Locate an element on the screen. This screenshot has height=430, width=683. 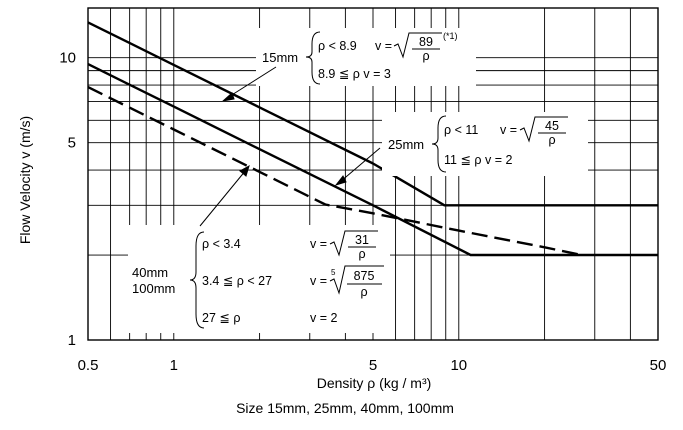
annotation-40mm-row2-sqrt is located at coordinates (356, 280).